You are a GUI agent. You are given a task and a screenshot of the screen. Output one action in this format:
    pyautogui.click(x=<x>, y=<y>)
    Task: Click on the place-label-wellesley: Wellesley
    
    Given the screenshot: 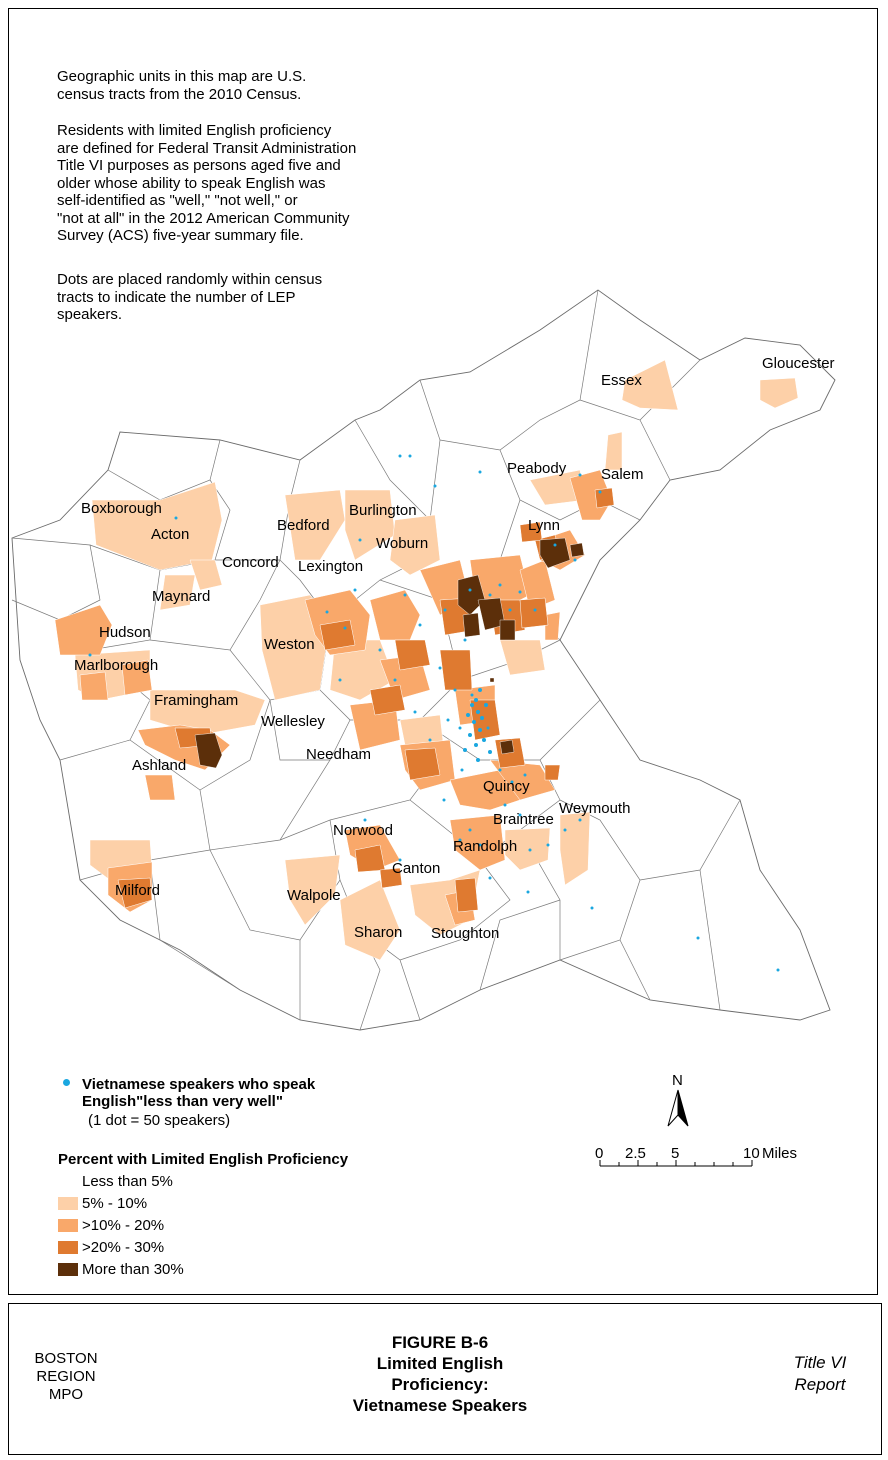 What is the action you would take?
    pyautogui.click(x=293, y=721)
    